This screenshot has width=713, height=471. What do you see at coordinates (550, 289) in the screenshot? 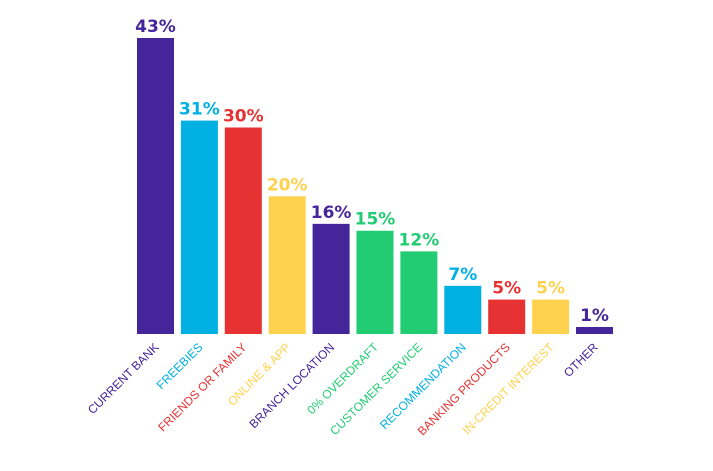
I see `value-label-in-credit-interest: 5%` at bounding box center [550, 289].